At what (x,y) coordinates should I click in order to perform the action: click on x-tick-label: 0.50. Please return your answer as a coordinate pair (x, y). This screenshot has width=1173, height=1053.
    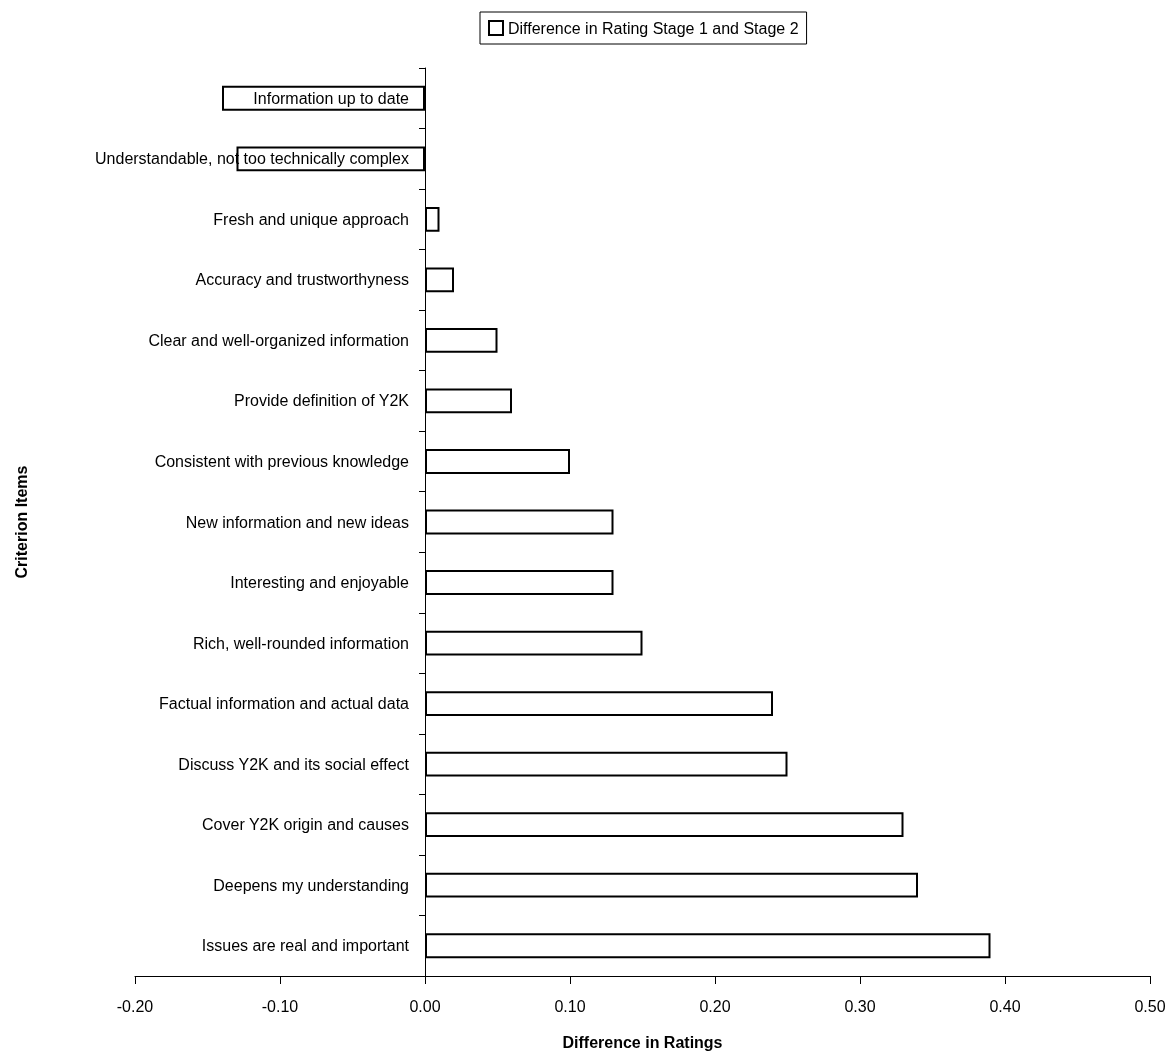
    Looking at the image, I should click on (1150, 1006).